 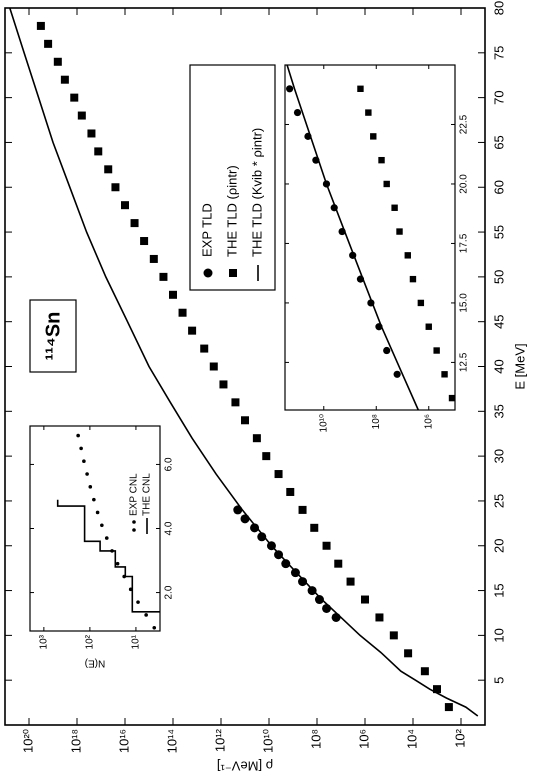 What do you see at coordinates (498, 680) in the screenshot?
I see `x-tick-label: 5` at bounding box center [498, 680].